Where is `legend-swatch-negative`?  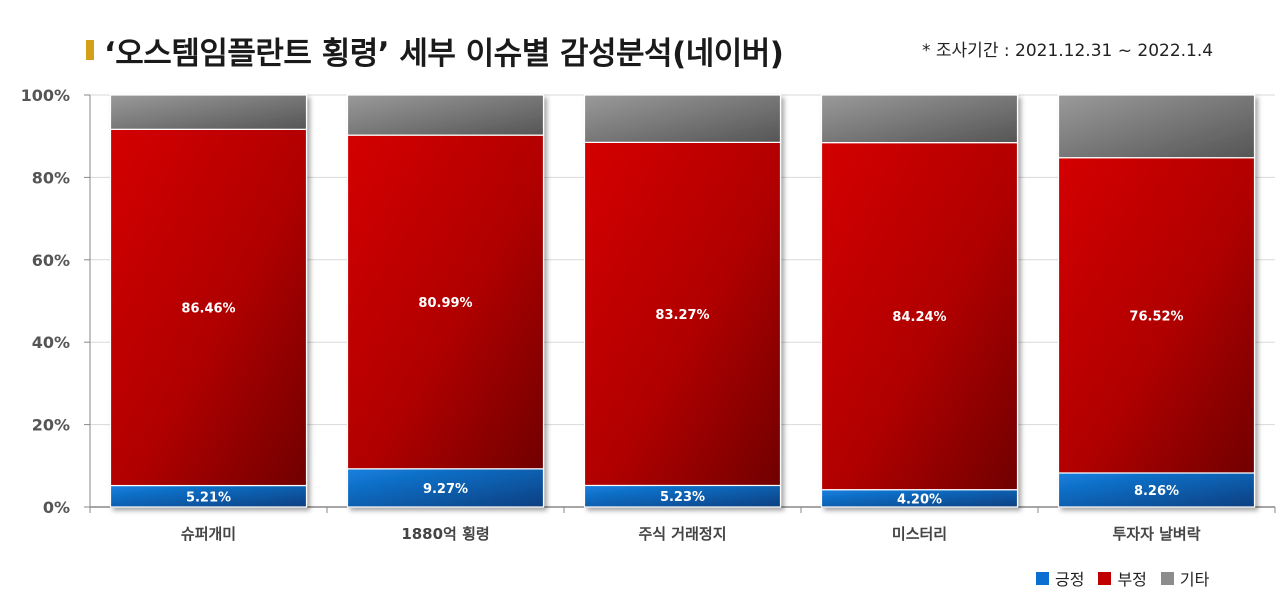
legend-swatch-negative is located at coordinates (1105, 578).